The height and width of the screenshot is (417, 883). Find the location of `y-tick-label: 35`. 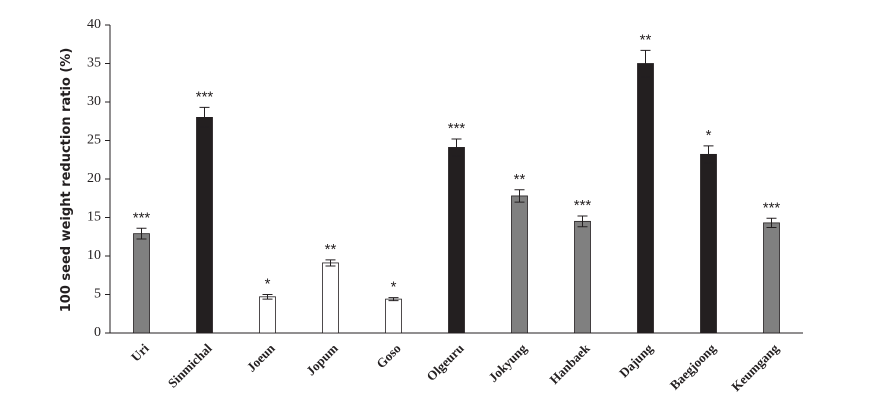

y-tick-label: 35 is located at coordinates (94, 63).